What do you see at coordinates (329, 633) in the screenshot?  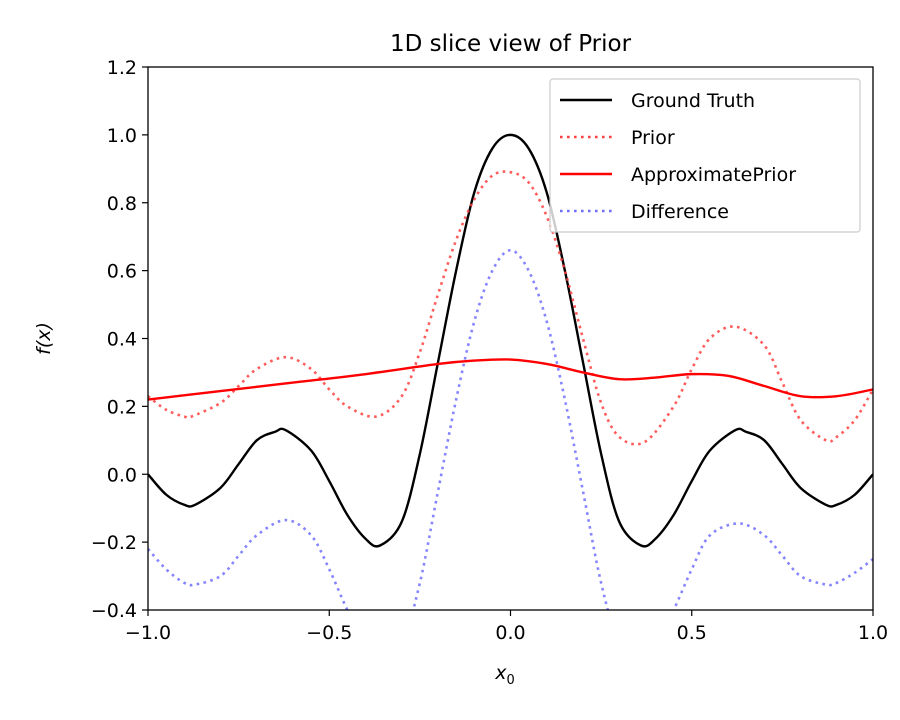 I see `x-tick-label: −0.5` at bounding box center [329, 633].